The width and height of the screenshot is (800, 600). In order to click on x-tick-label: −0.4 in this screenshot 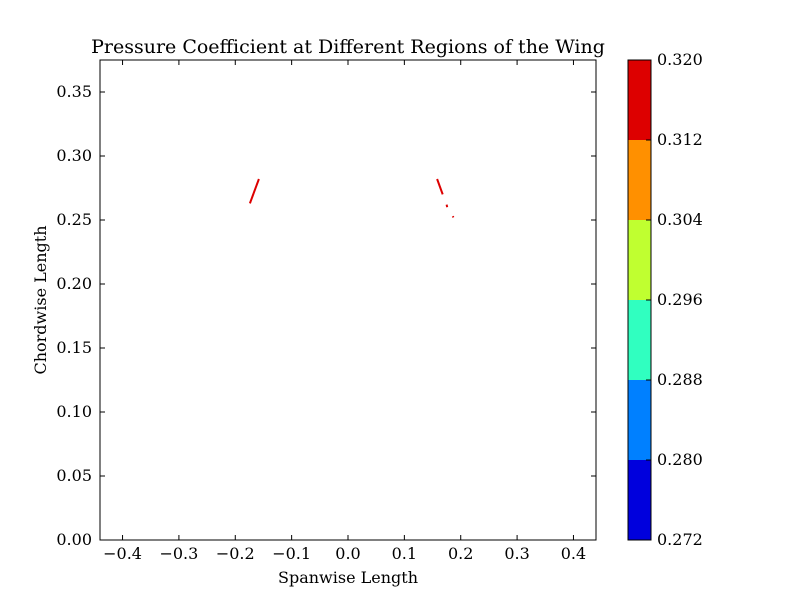, I will do `click(122, 553)`.